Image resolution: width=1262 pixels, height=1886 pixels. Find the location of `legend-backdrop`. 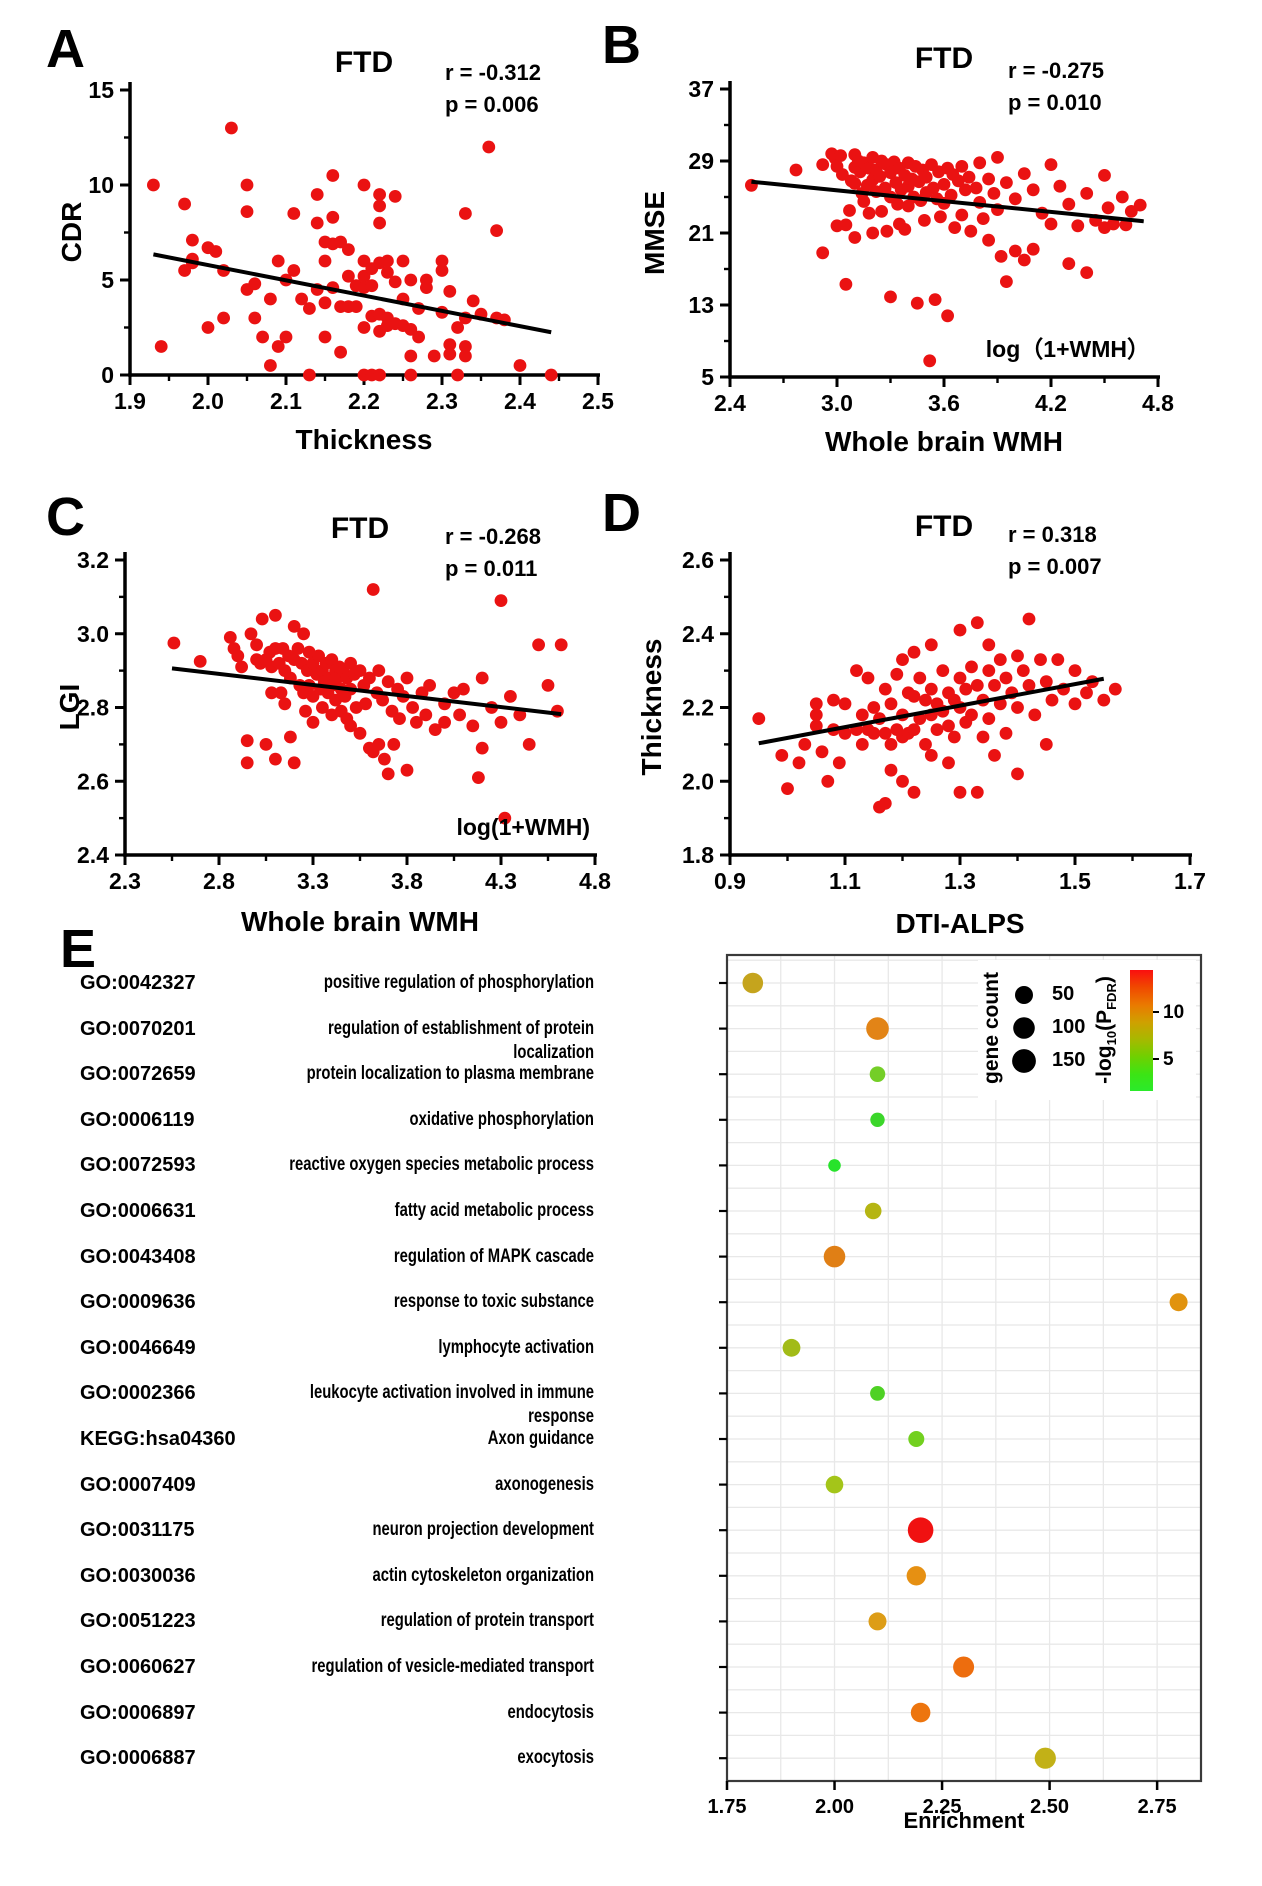

legend-backdrop is located at coordinates (1087, 1030).